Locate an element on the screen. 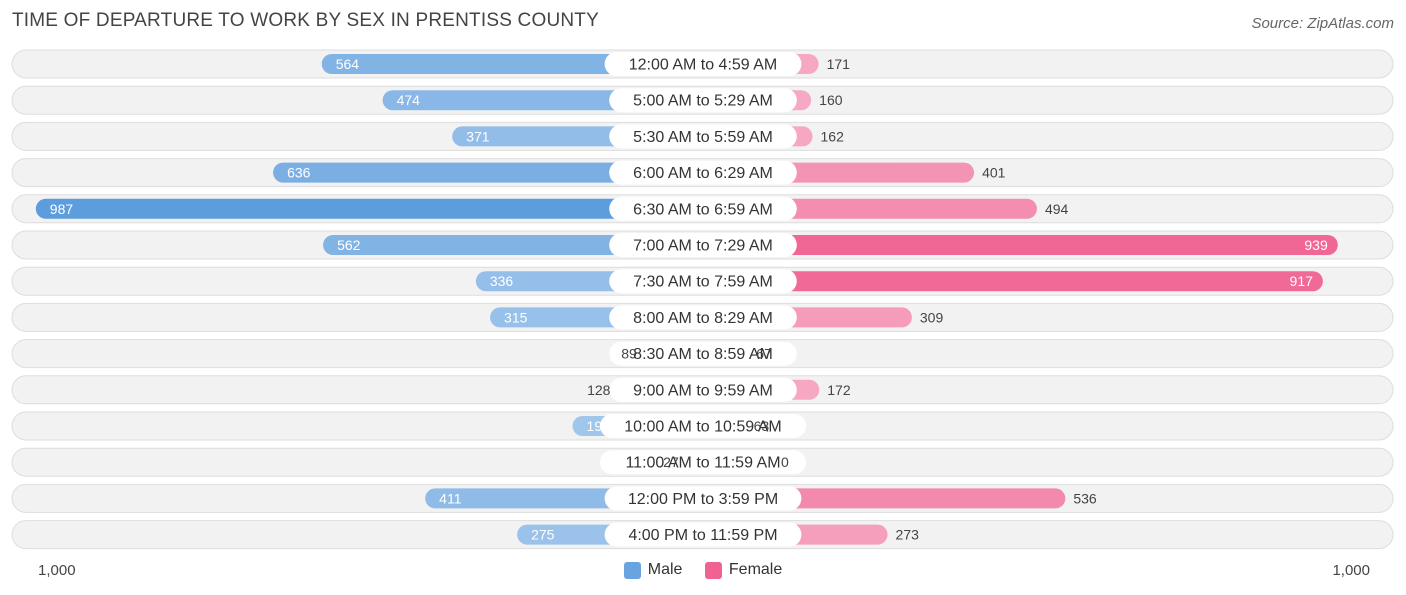 The image size is (1406, 595). female-value-label: 939 is located at coordinates (1316, 245).